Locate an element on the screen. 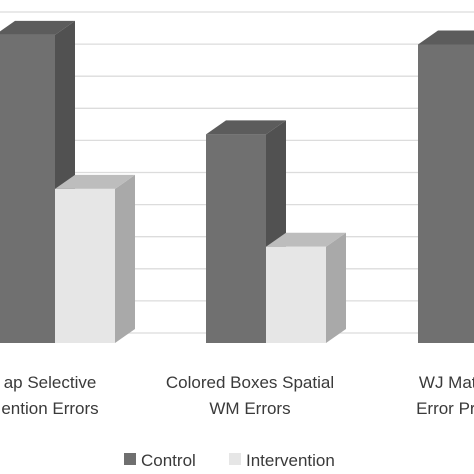  legend-swatch-intervention is located at coordinates (235, 459).